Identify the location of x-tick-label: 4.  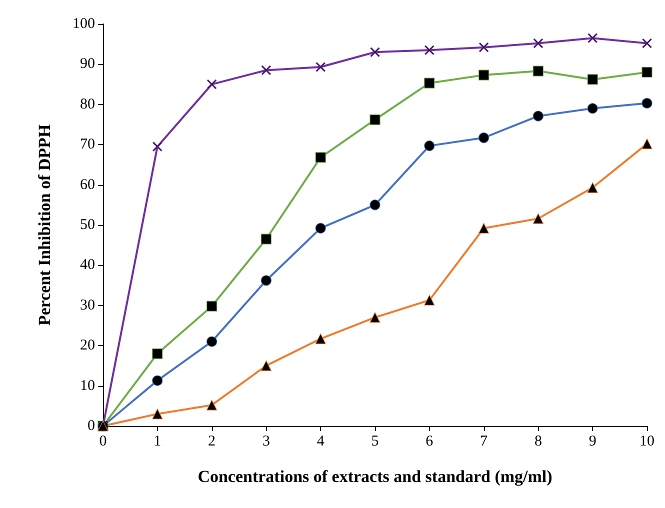
(320, 442).